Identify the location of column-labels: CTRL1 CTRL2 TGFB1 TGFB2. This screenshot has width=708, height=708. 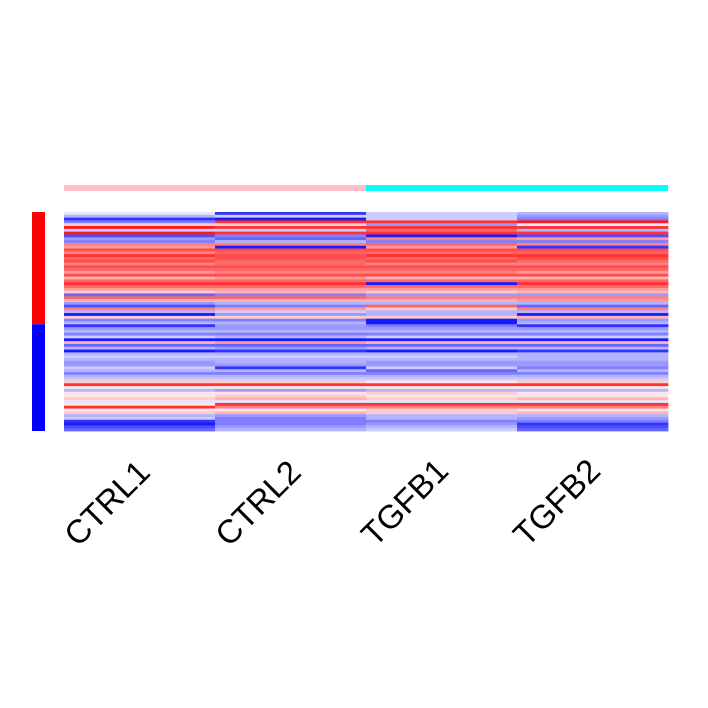
(332, 502).